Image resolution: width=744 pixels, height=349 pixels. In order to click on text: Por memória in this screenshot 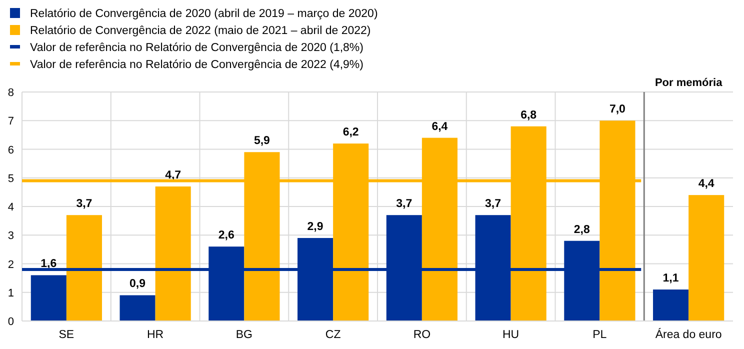, I will do `click(689, 83)`.